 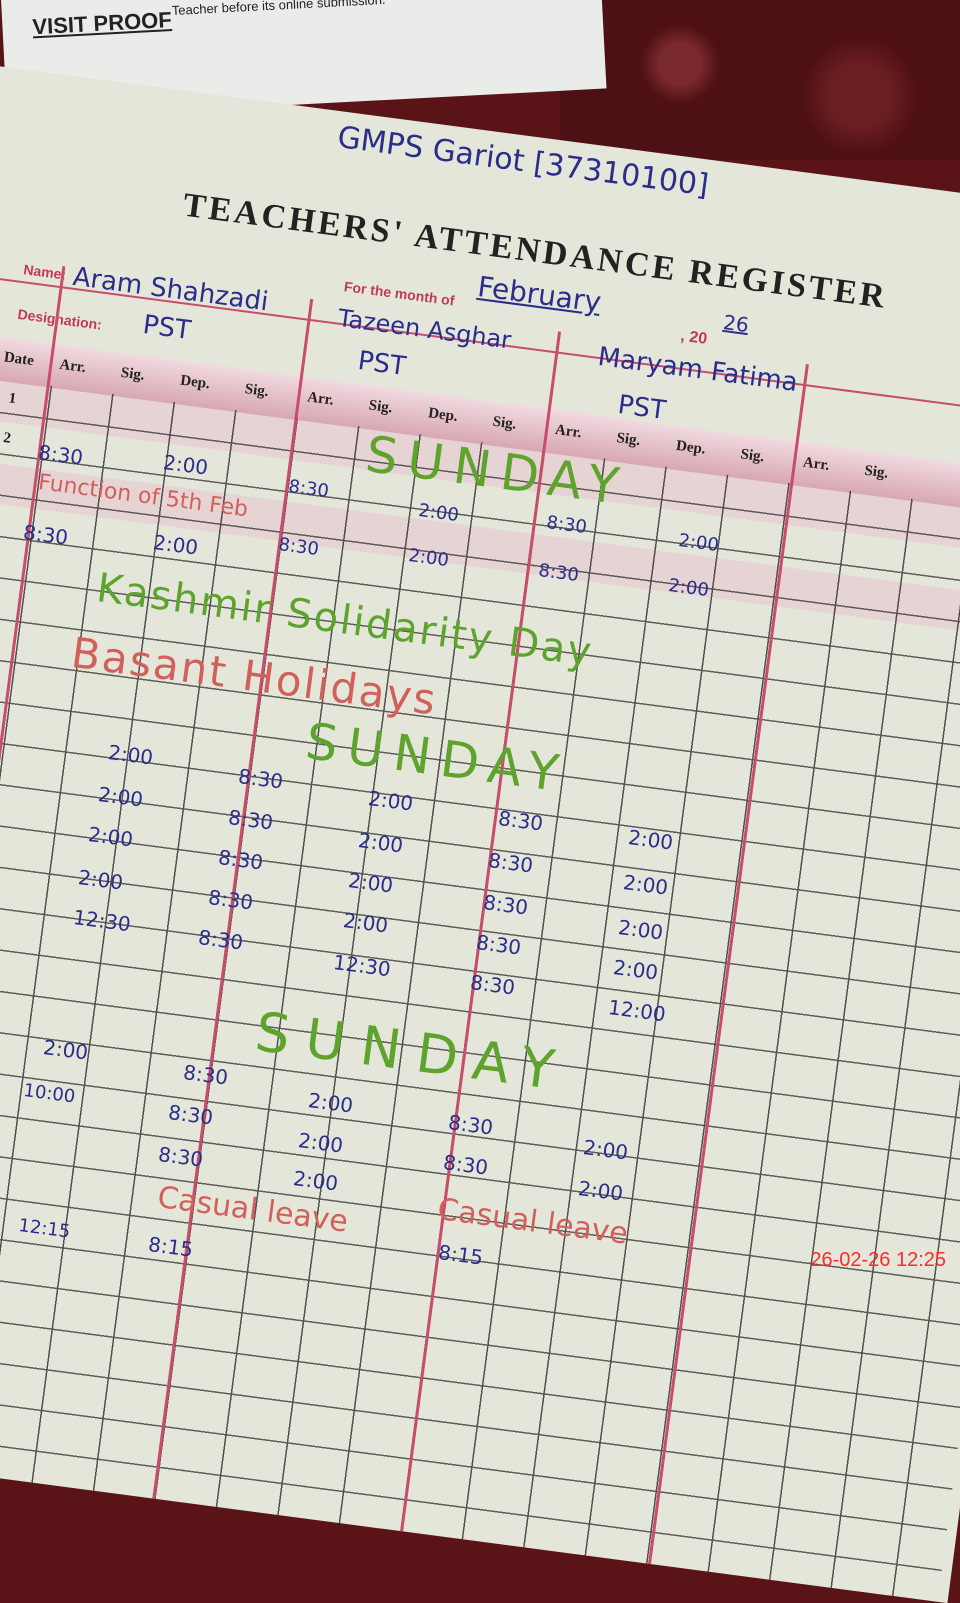 I want to click on year-value: 26, so click(x=736, y=324).